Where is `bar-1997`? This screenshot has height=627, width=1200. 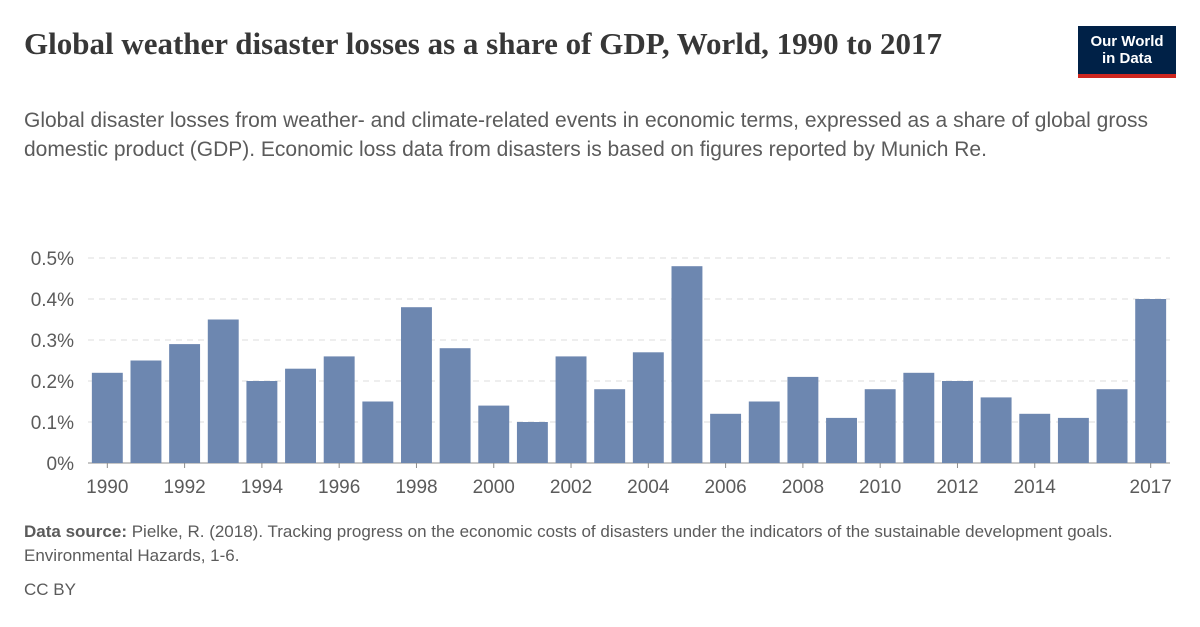
bar-1997 is located at coordinates (378, 432).